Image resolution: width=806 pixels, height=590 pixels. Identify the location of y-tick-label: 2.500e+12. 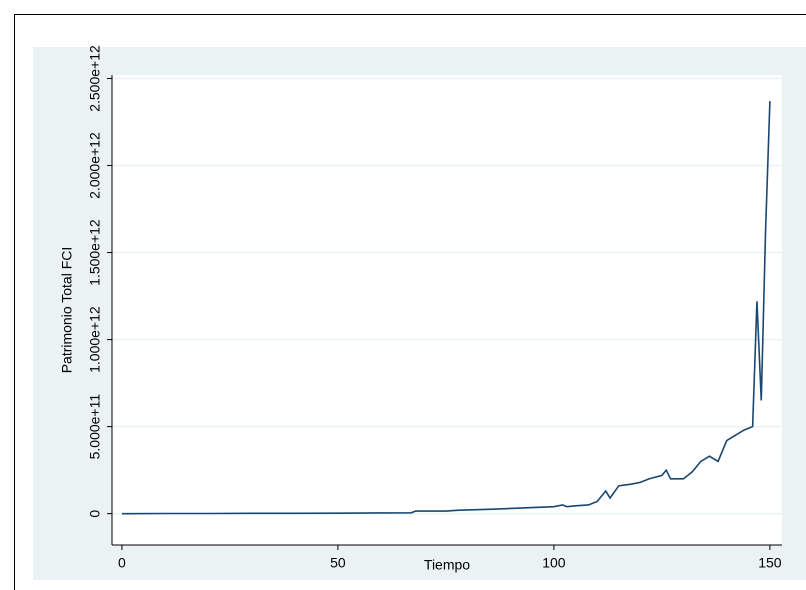
(95, 78).